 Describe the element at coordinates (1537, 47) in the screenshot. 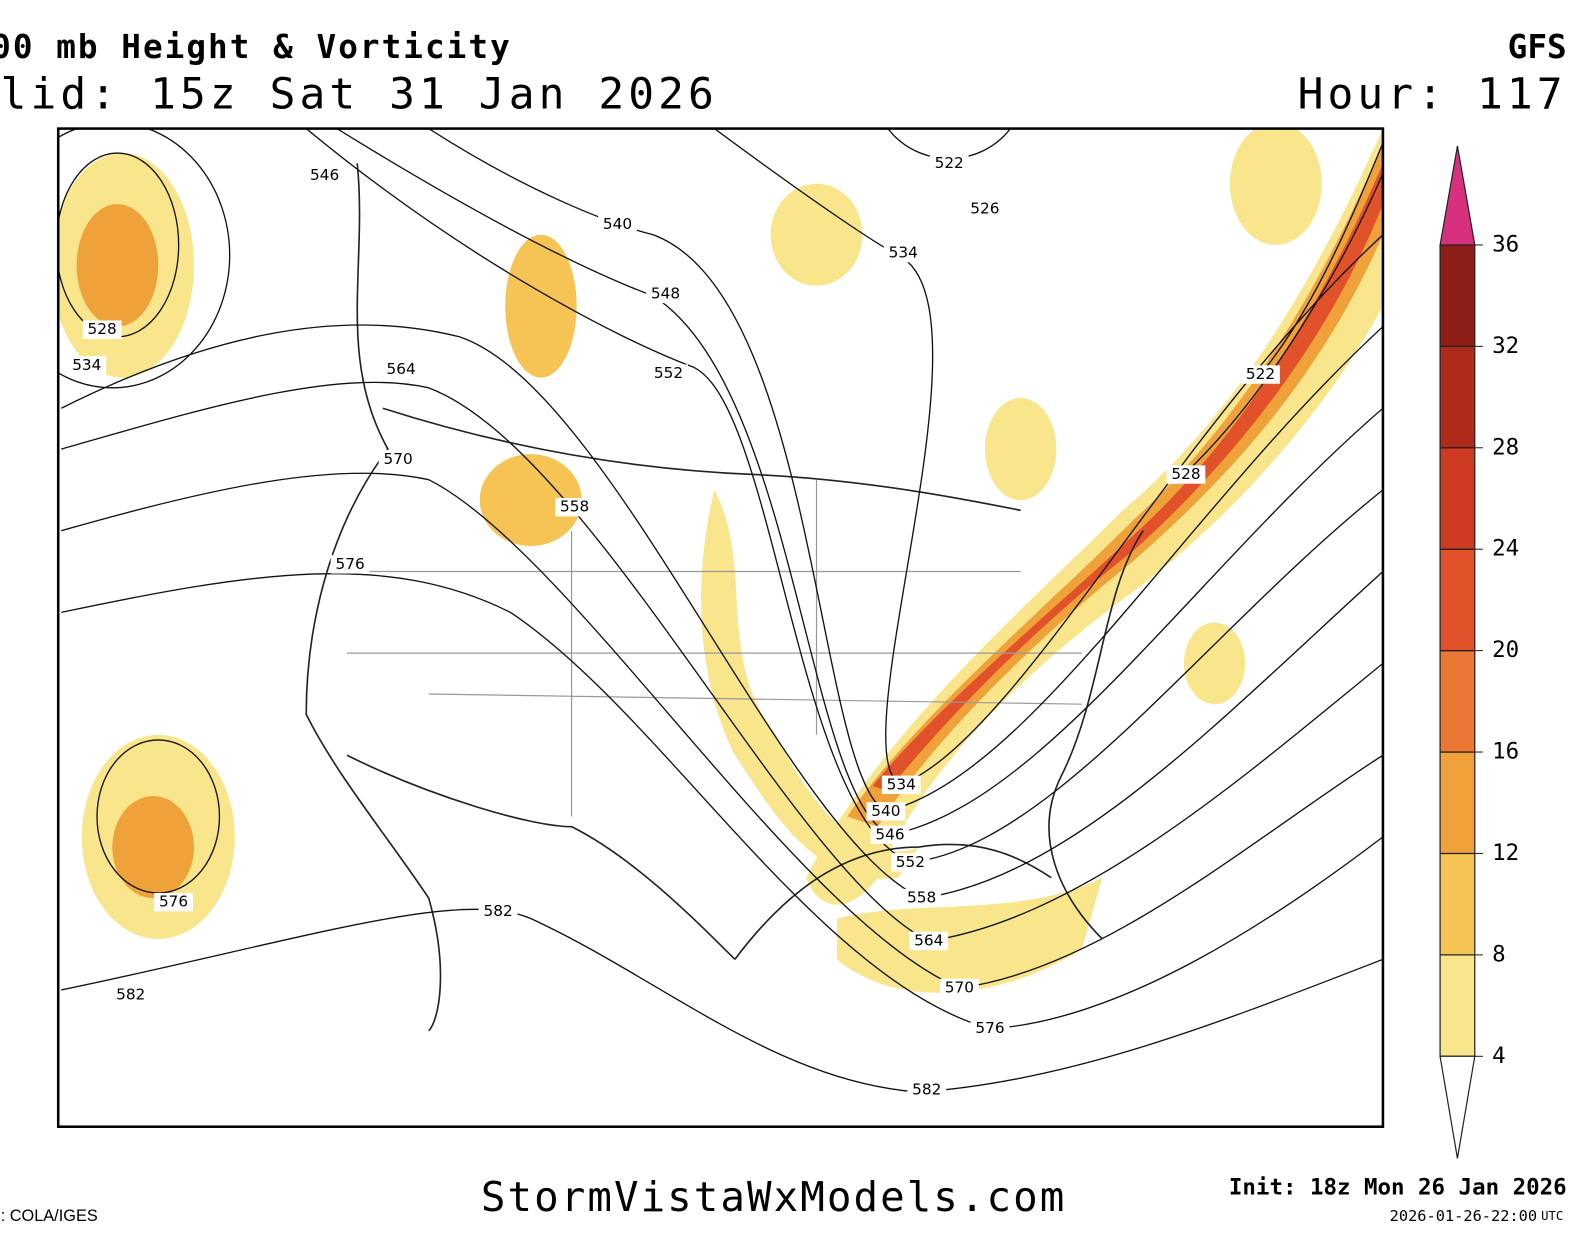

I see `model-name: GFS` at that location.